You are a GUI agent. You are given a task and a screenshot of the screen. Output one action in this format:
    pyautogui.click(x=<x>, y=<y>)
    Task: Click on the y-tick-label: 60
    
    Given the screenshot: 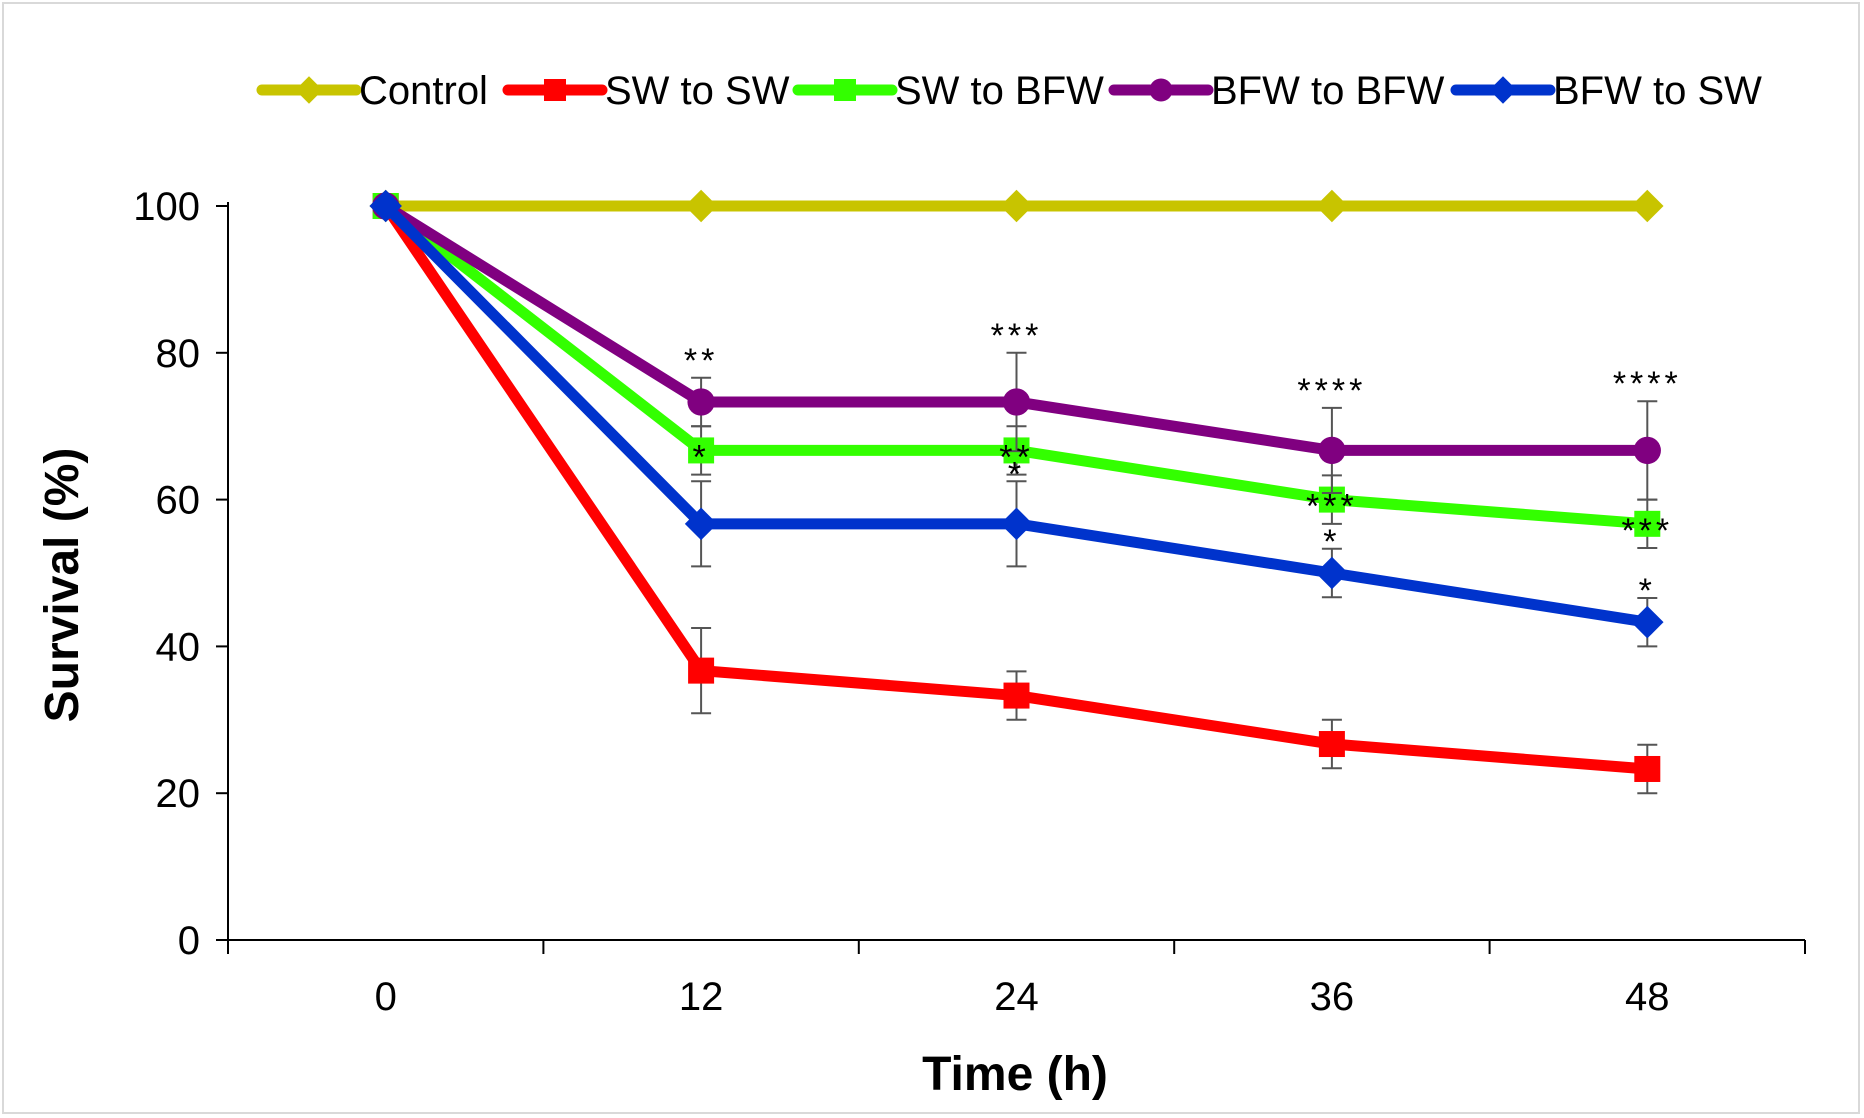 What is the action you would take?
    pyautogui.click(x=178, y=501)
    